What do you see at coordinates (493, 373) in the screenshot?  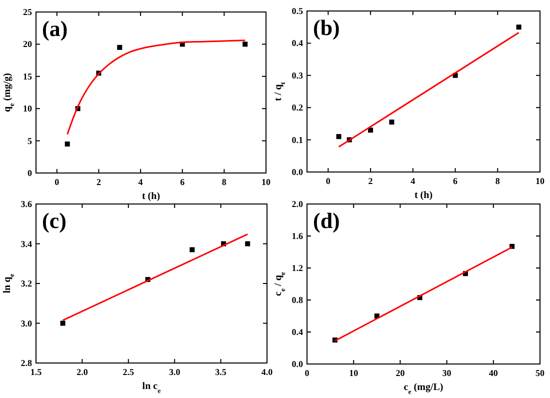 I see `x-tick-label: 40` at bounding box center [493, 373].